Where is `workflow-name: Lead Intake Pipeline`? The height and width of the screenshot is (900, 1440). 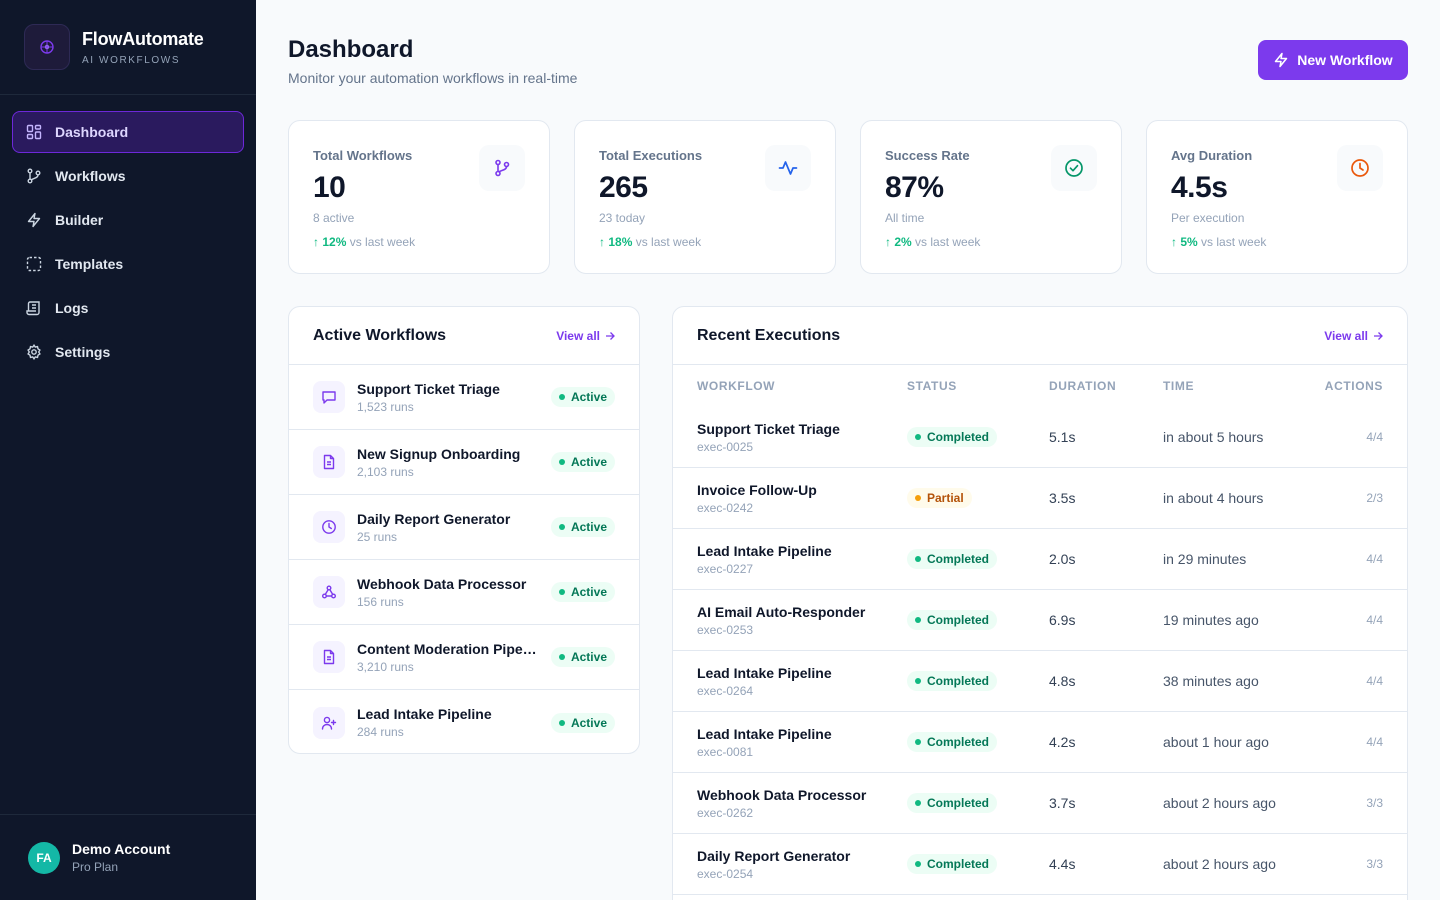
workflow-name: Lead Intake Pipeline is located at coordinates (424, 714).